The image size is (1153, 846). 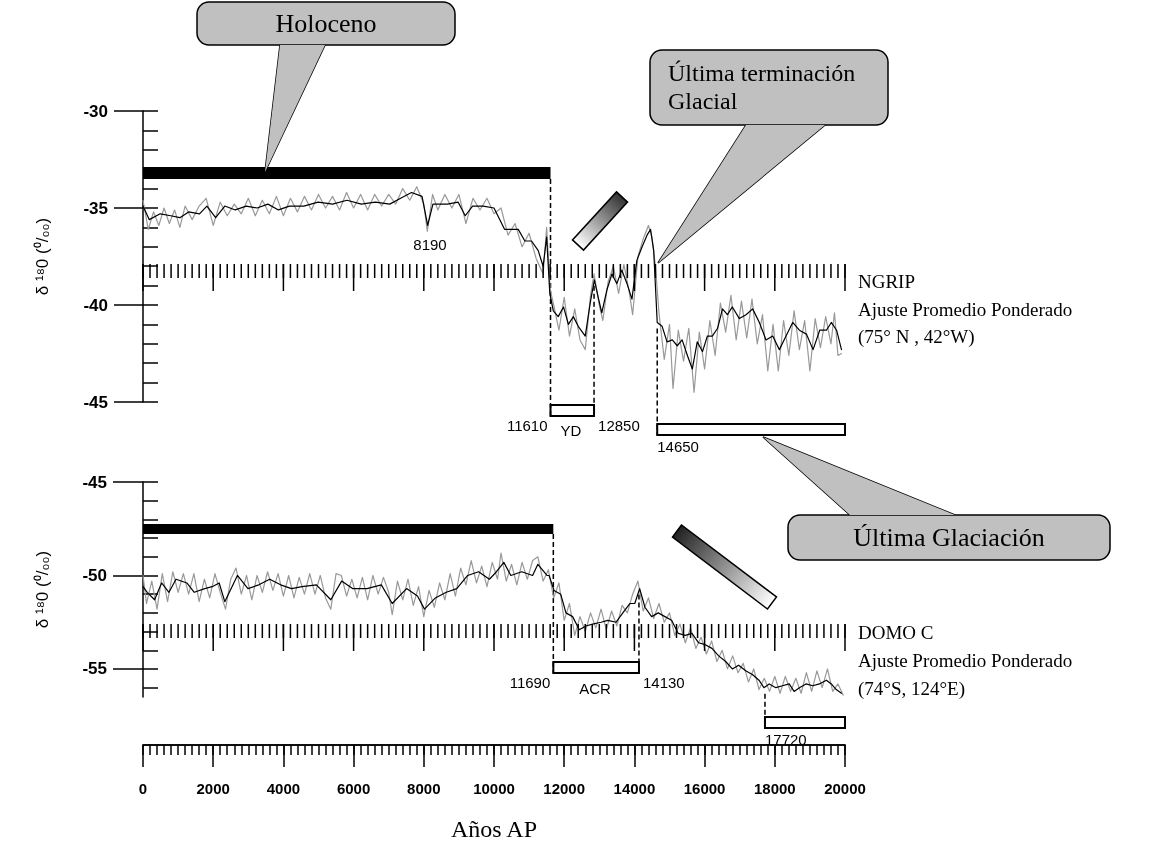 I want to click on text: (74°S, 124°E), so click(x=912, y=688).